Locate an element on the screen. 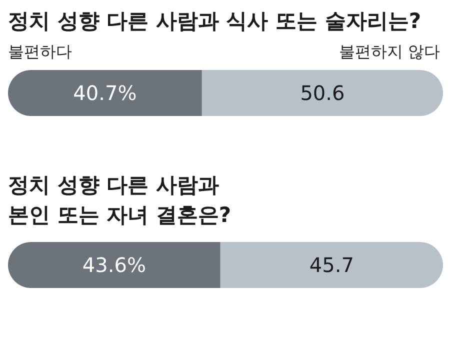  data-label: 40.7% is located at coordinates (105, 93).